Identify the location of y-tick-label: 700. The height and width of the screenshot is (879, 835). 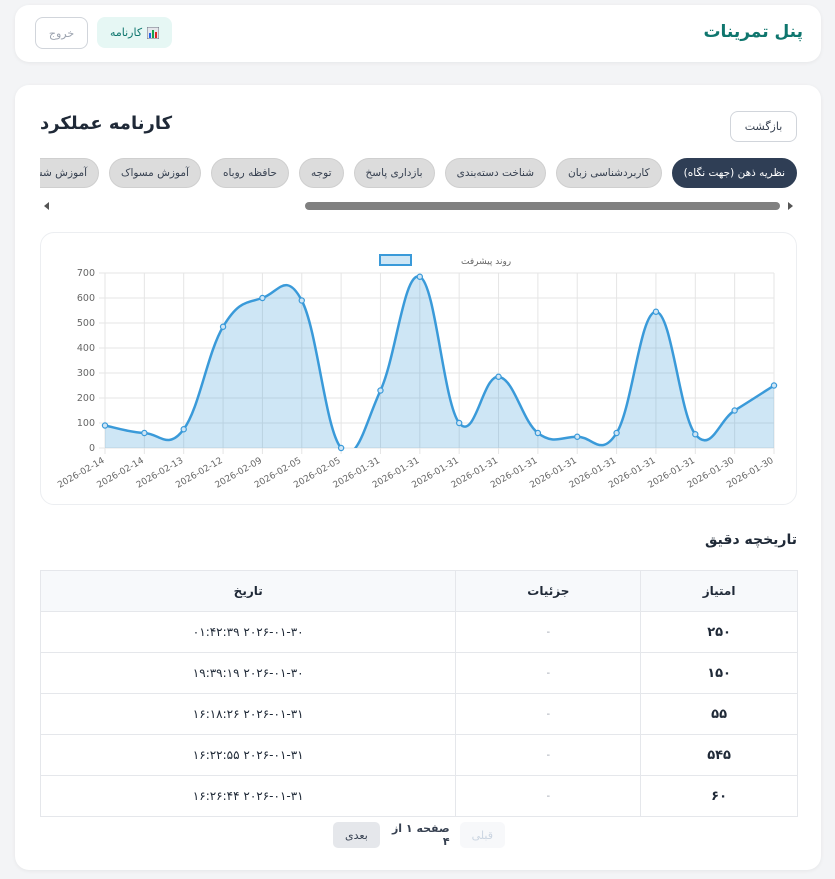
(86, 273).